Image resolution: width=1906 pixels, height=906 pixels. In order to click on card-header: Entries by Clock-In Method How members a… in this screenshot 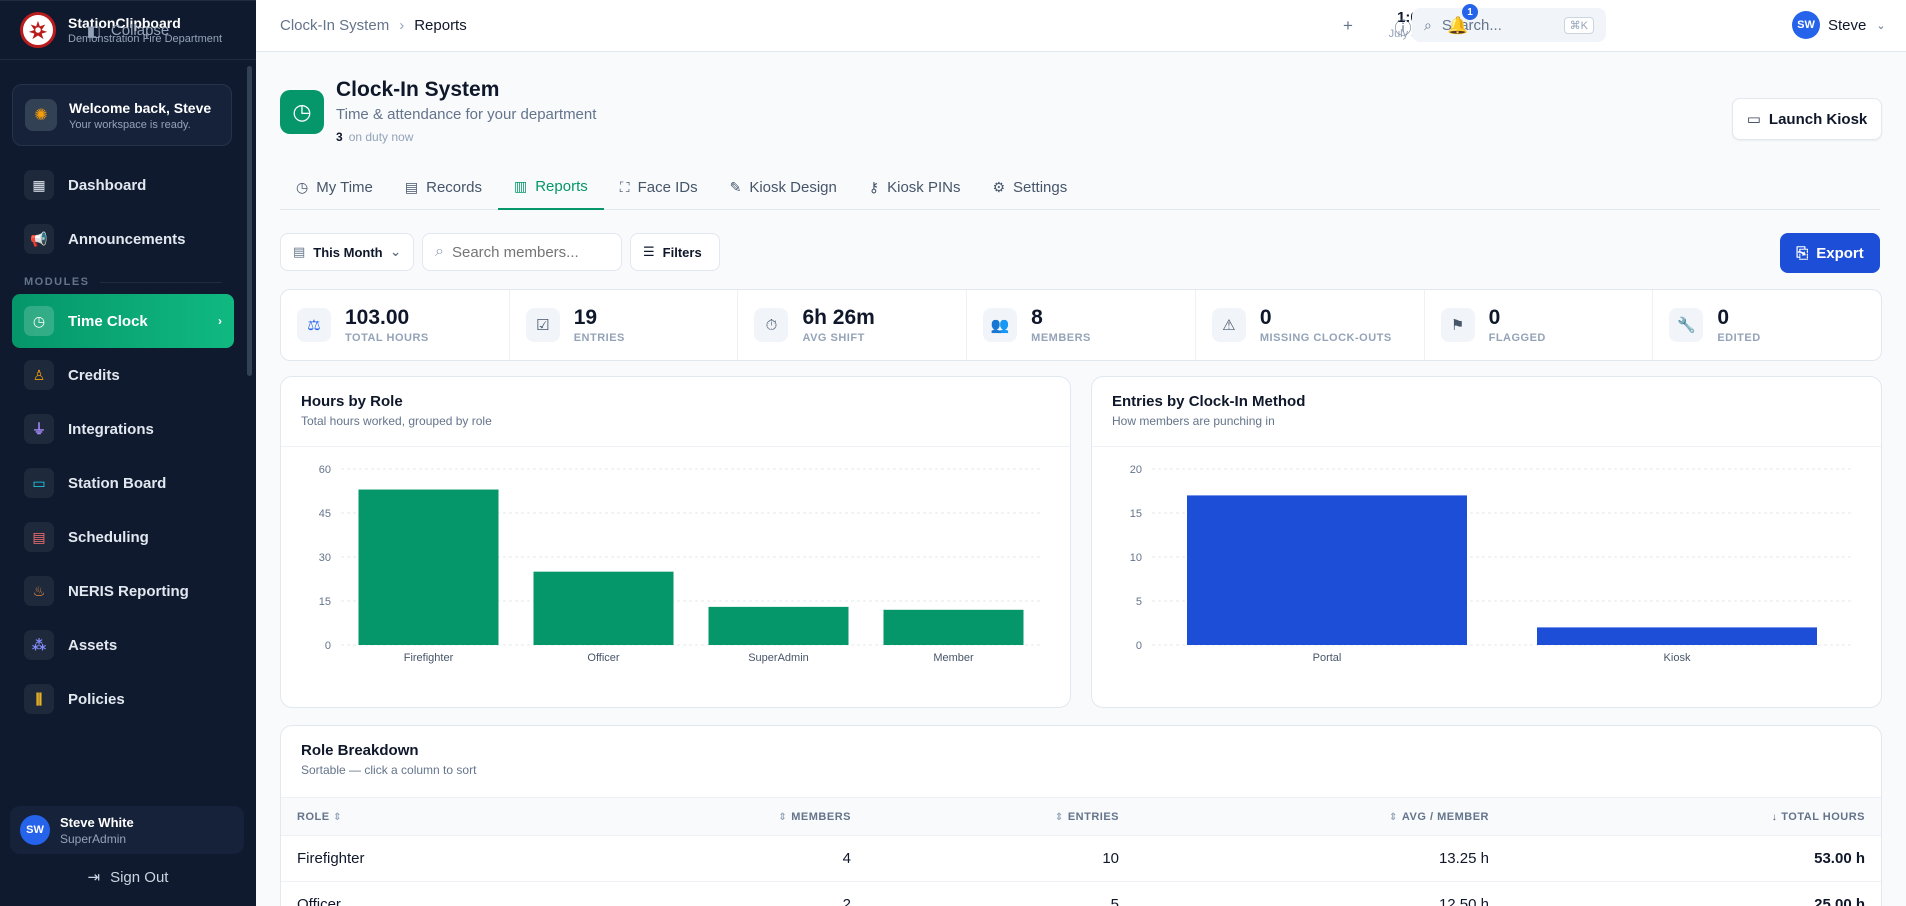, I will do `click(1486, 412)`.